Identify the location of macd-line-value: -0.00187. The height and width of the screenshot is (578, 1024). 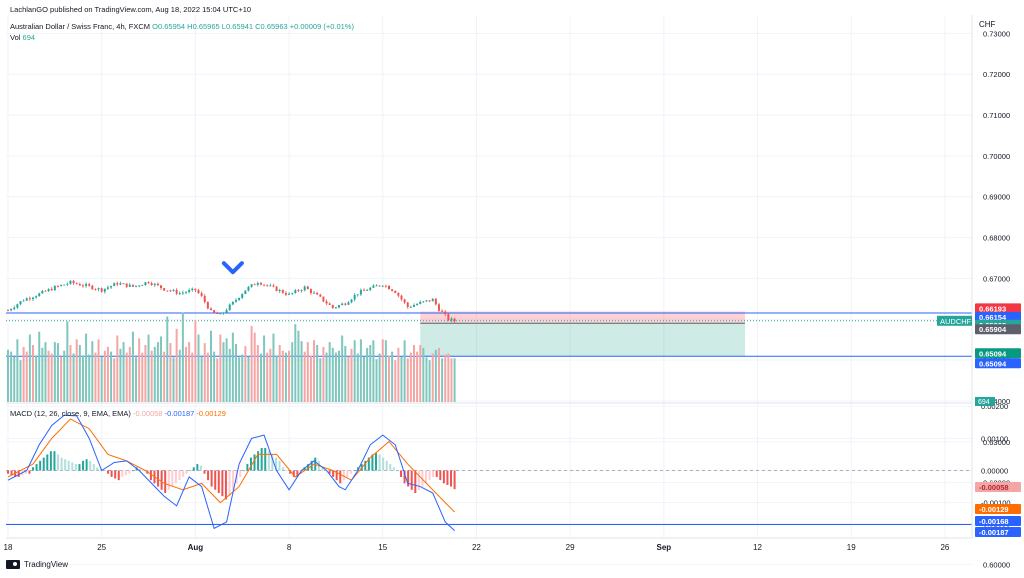
(179, 413).